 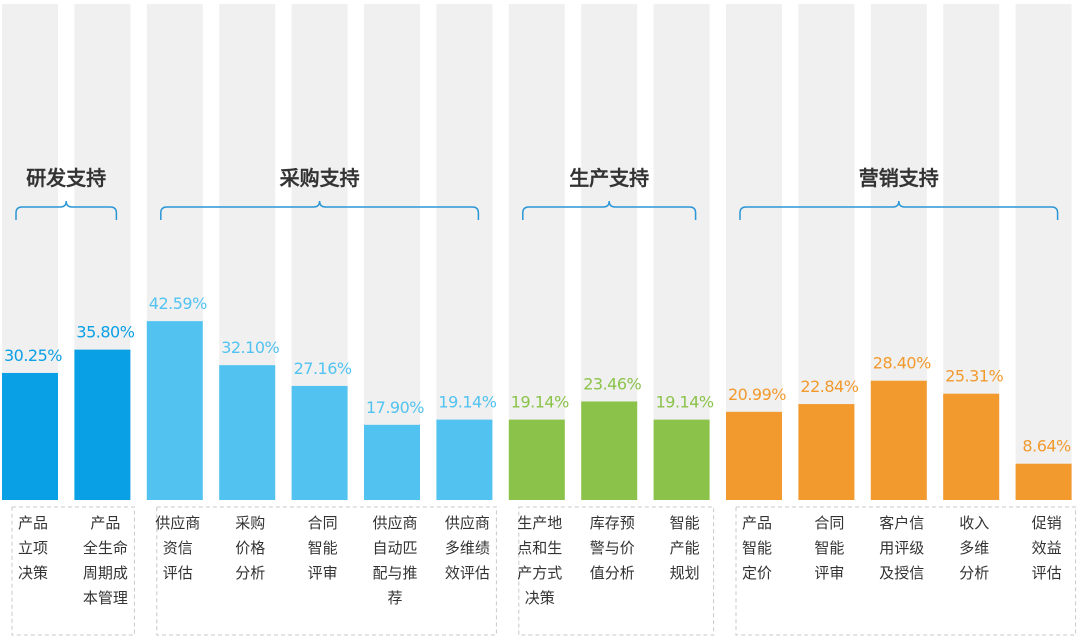 I want to click on category-label-line: 采购, so click(x=250, y=523).